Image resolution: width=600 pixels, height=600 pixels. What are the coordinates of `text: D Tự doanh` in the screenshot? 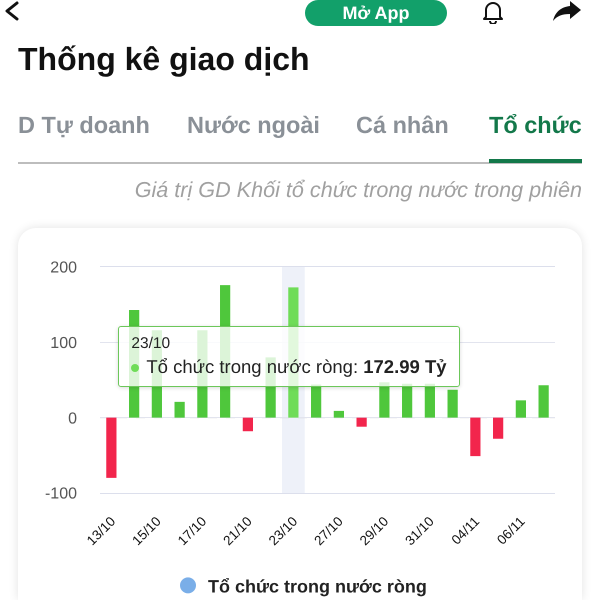 It's located at (84, 125).